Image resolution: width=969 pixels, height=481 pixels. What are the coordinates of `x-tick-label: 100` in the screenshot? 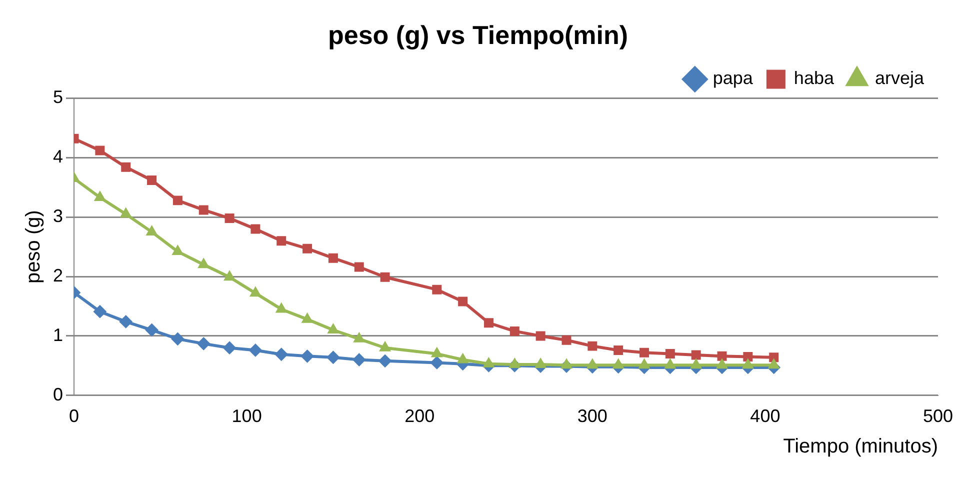 It's located at (247, 416).